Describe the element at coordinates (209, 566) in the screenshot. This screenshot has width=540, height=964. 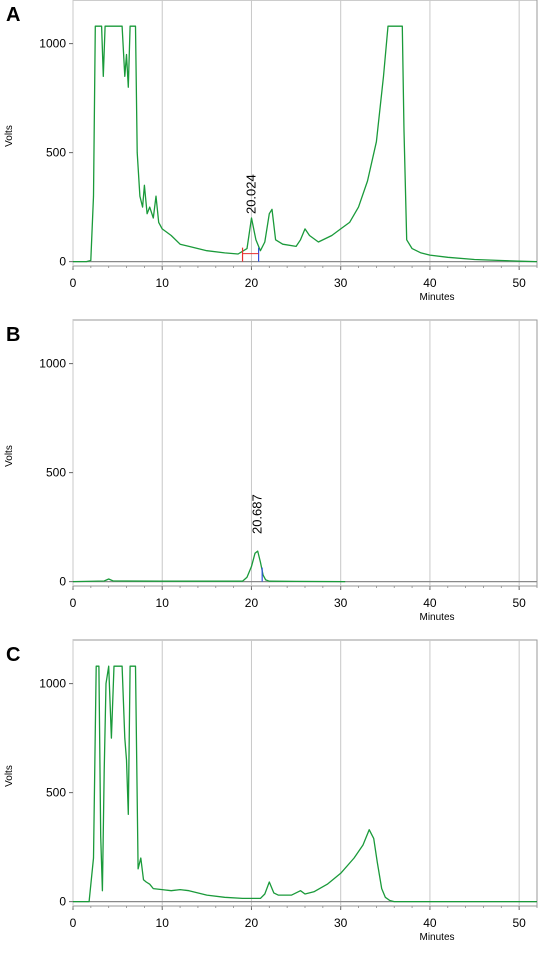
I see `chromatogram-trace` at that location.